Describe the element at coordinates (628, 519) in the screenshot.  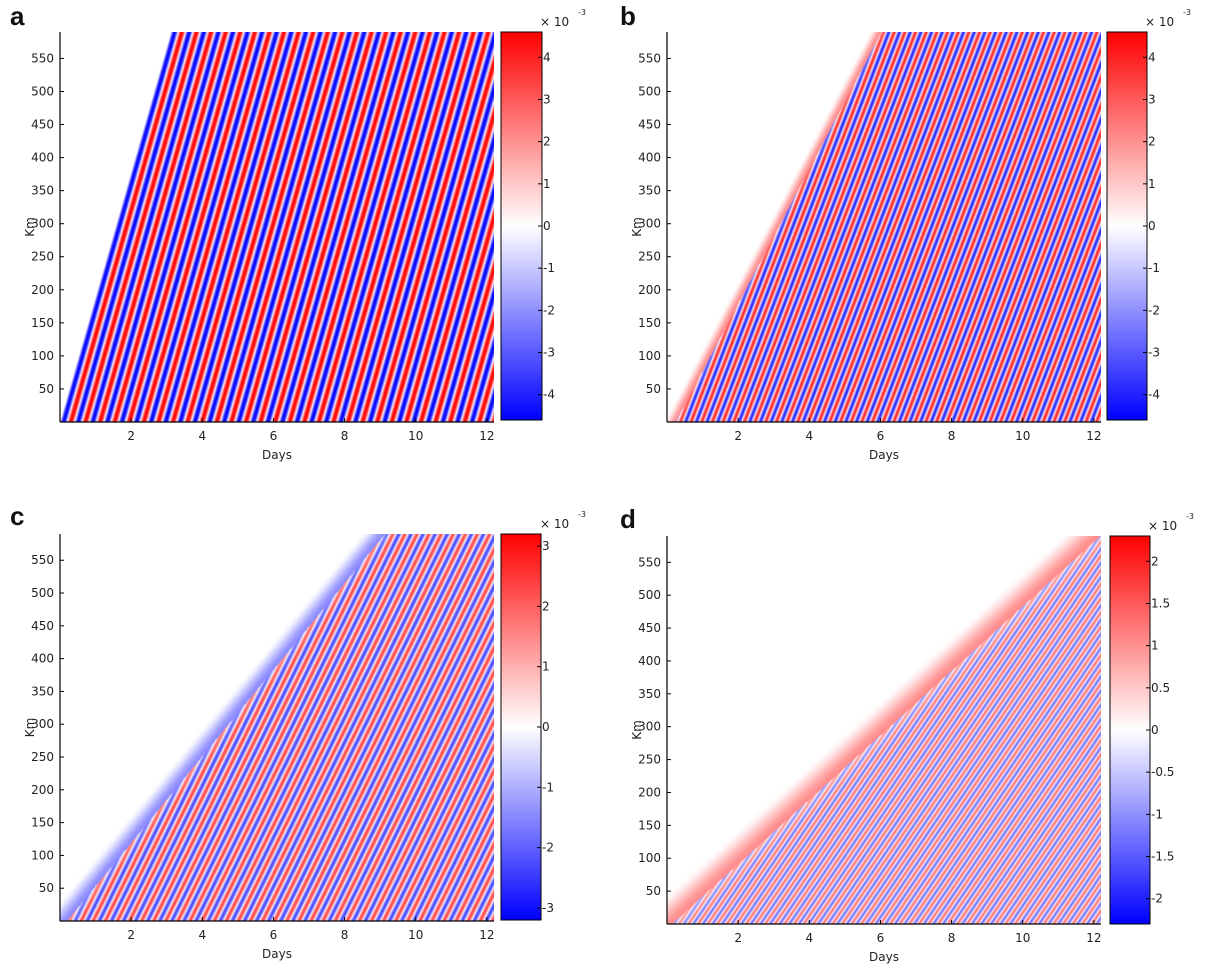
I see `panel-letter: d` at that location.